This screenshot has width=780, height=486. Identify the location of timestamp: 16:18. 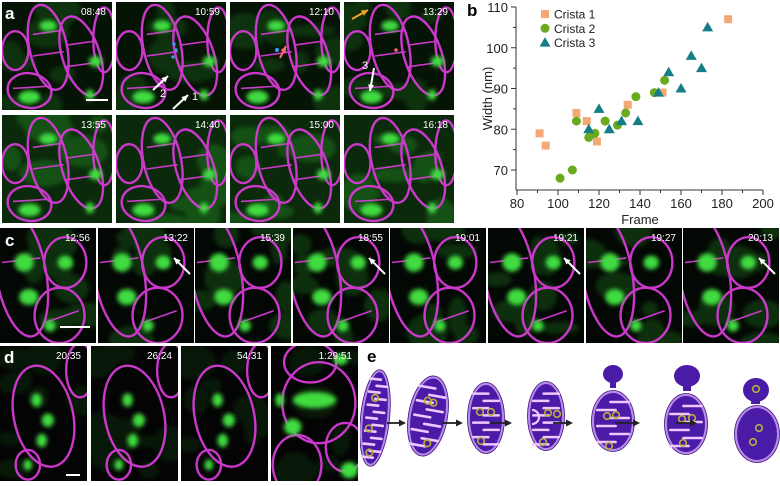
(435, 125).